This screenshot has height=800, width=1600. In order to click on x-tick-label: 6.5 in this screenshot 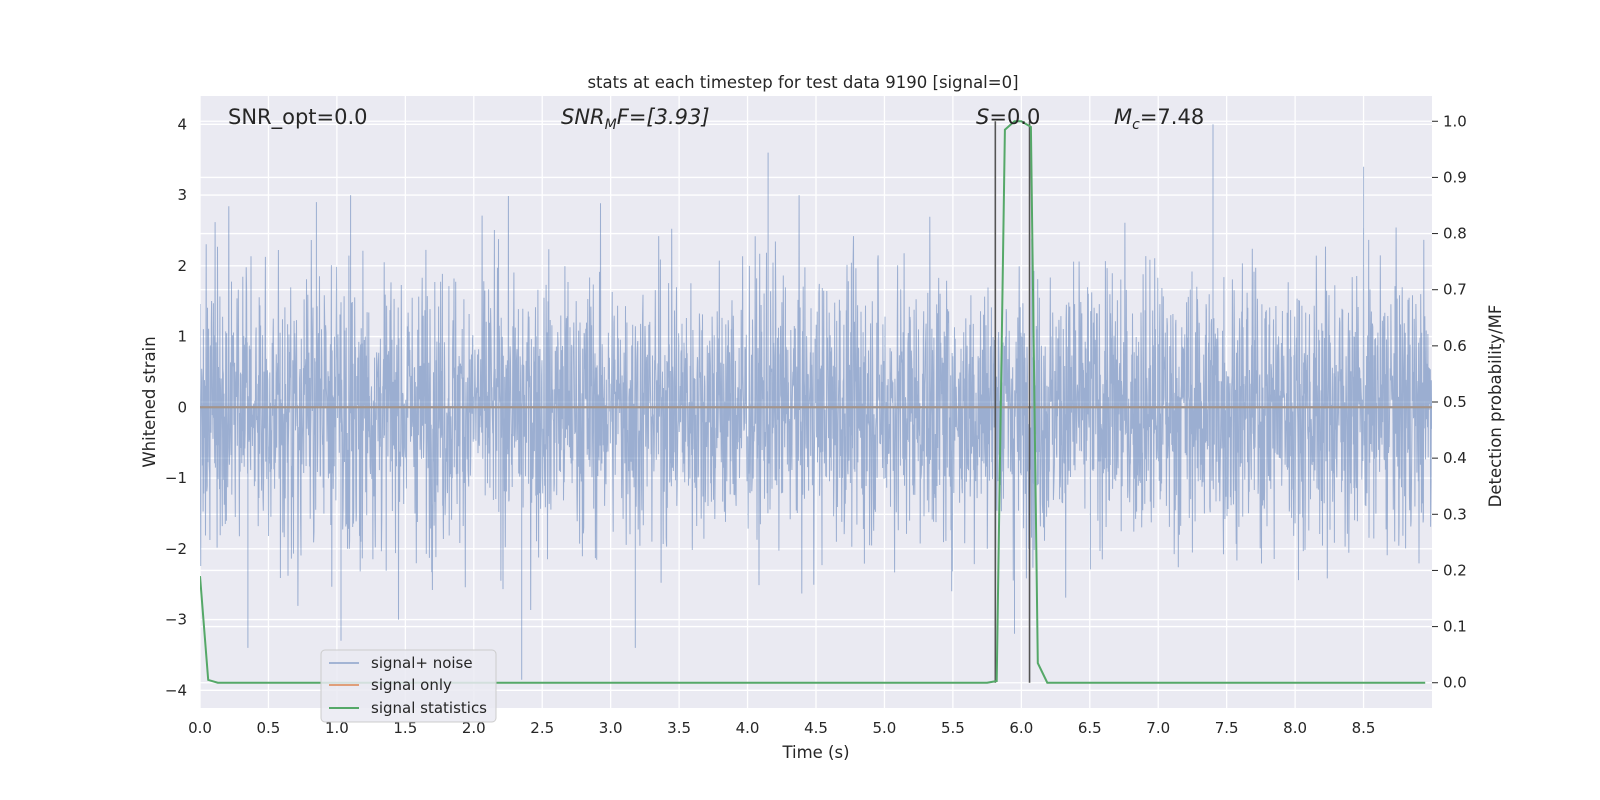, I will do `click(1090, 728)`.